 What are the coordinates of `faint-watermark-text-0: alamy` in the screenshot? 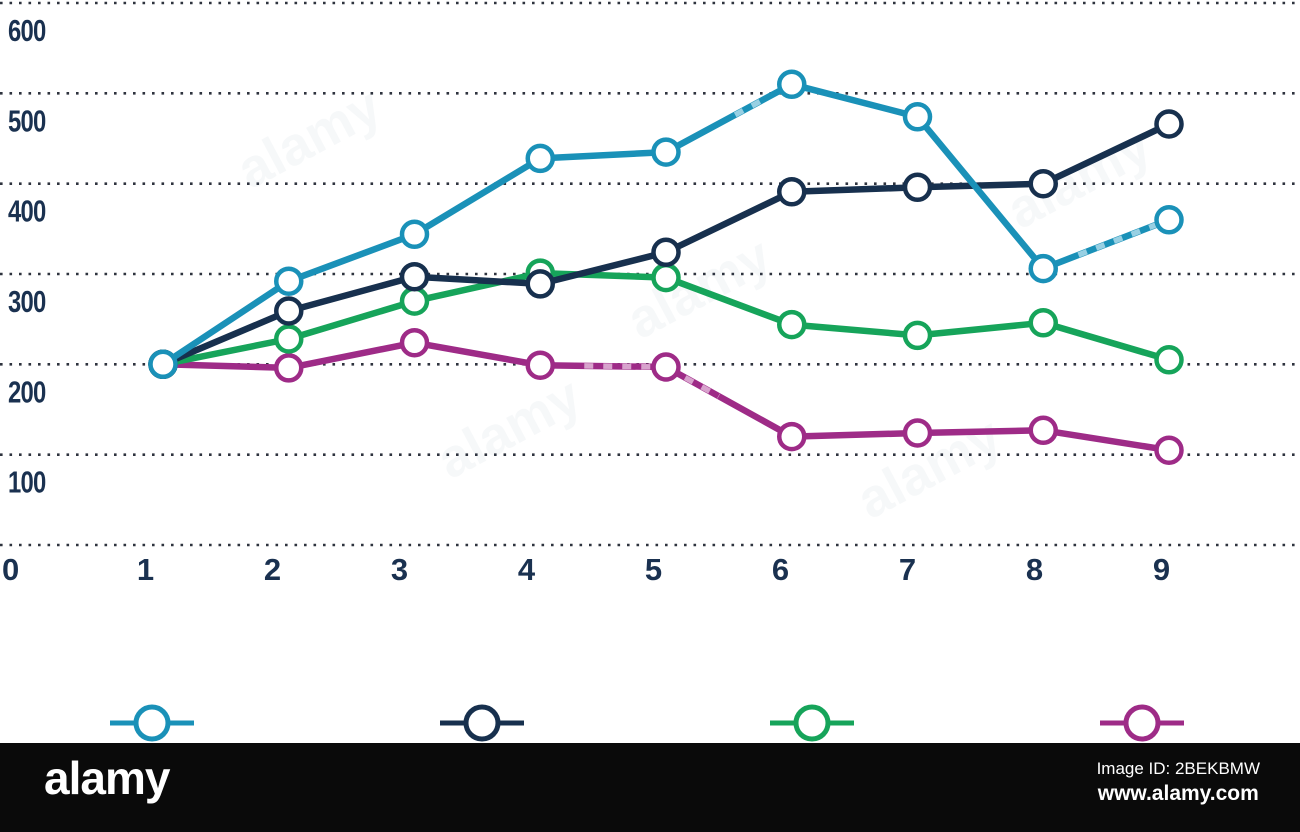 It's located at (308, 138).